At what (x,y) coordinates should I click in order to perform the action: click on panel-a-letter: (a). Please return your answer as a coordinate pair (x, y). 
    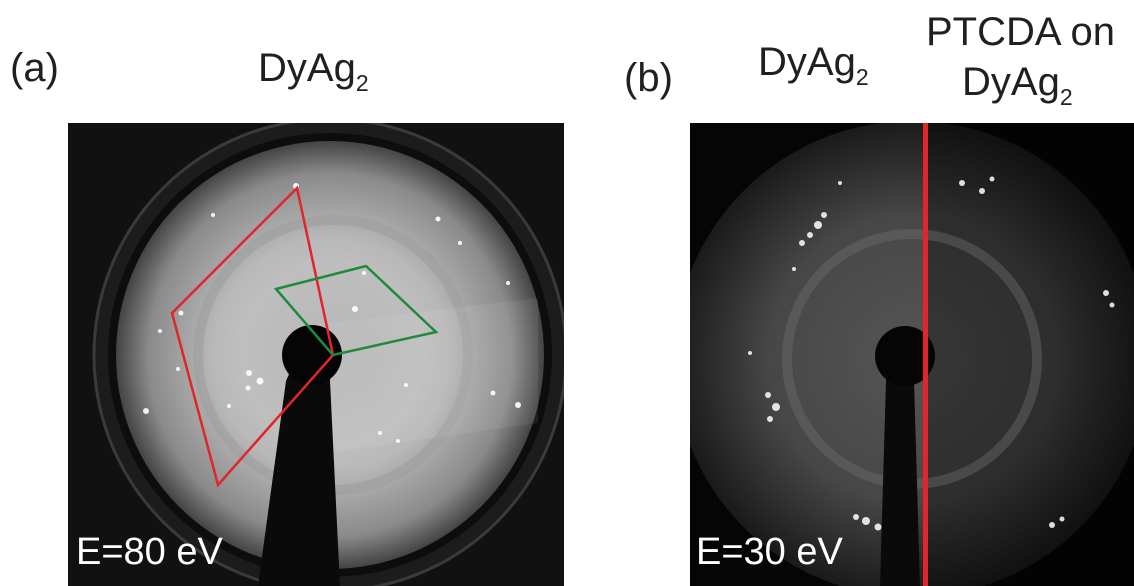
    Looking at the image, I should click on (34, 68).